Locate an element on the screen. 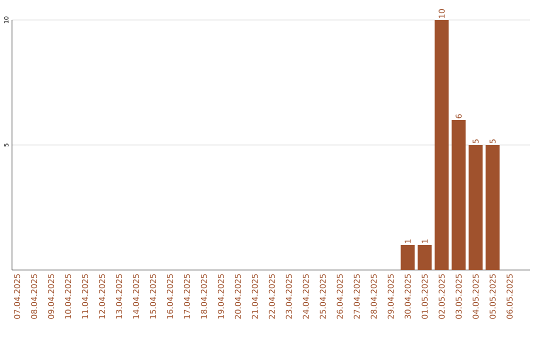  x-tick-label: 22.04.2025 is located at coordinates (271, 296).